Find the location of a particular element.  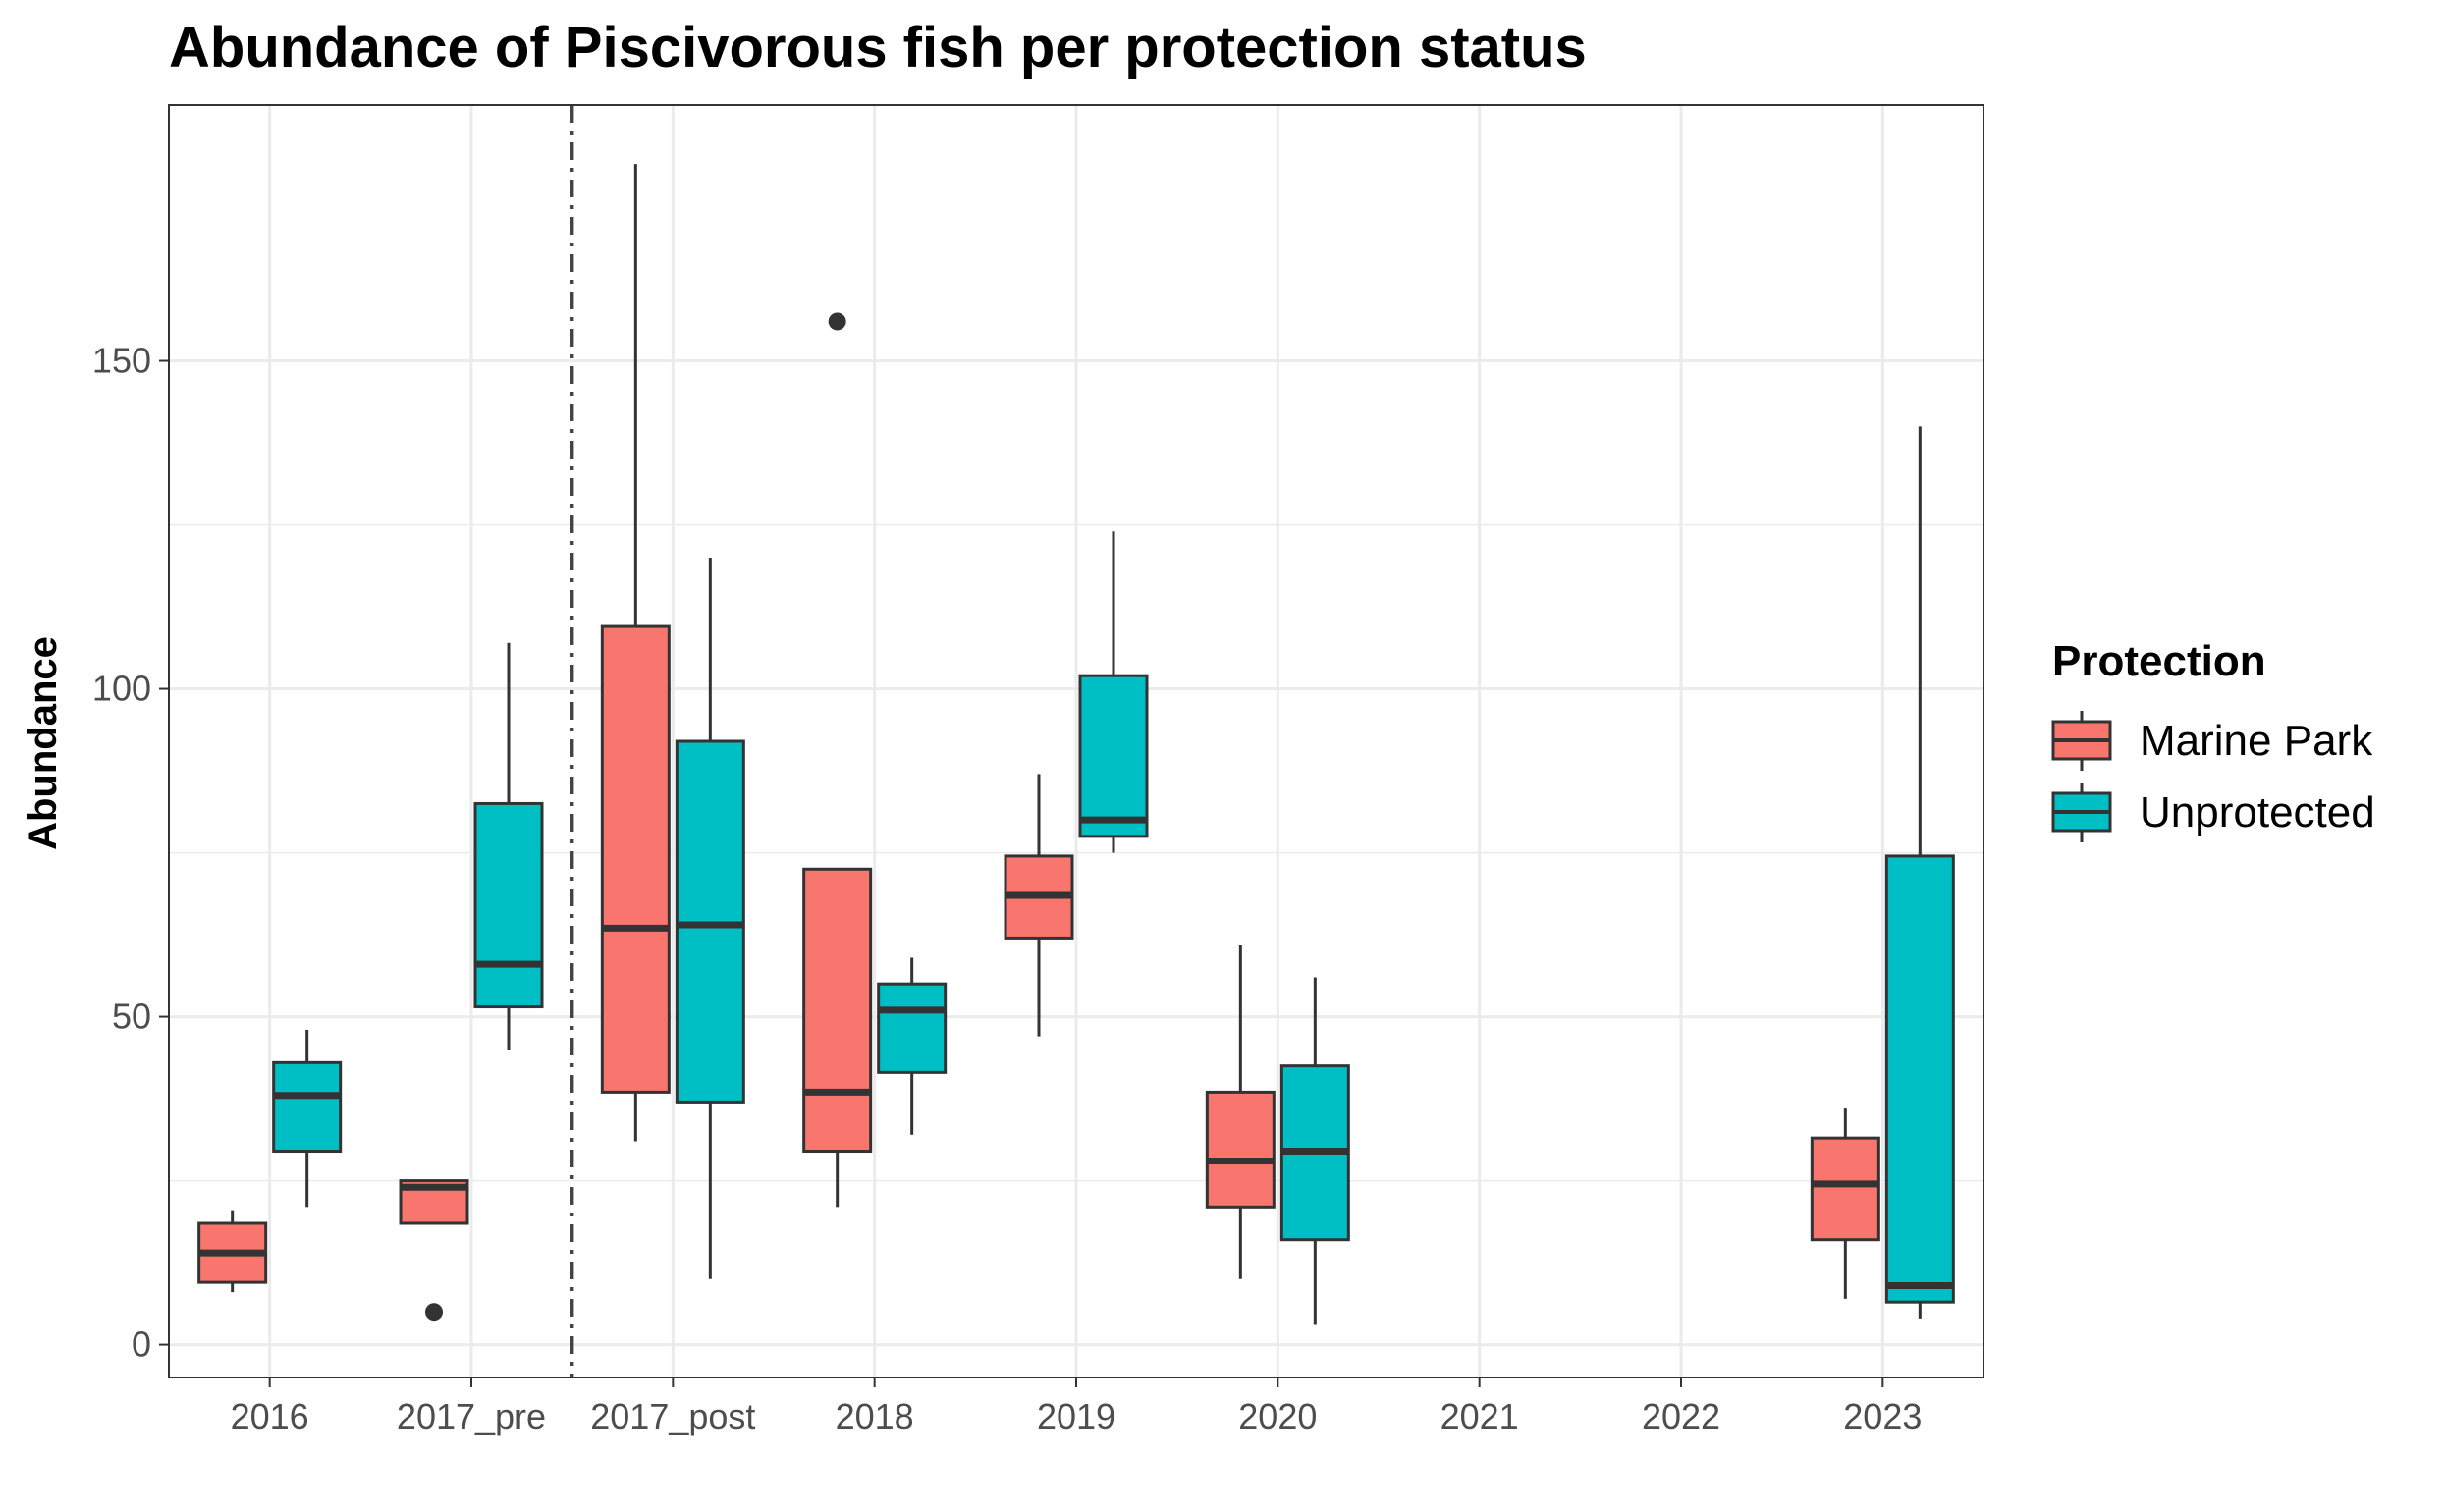

box-marine-park-2020 is located at coordinates (1240, 1112).